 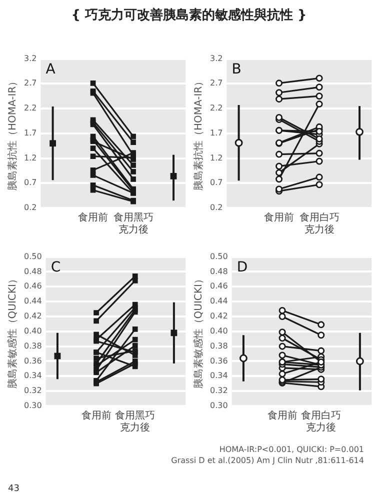 What do you see at coordinates (242, 267) in the screenshot?
I see `annotation: D` at bounding box center [242, 267].